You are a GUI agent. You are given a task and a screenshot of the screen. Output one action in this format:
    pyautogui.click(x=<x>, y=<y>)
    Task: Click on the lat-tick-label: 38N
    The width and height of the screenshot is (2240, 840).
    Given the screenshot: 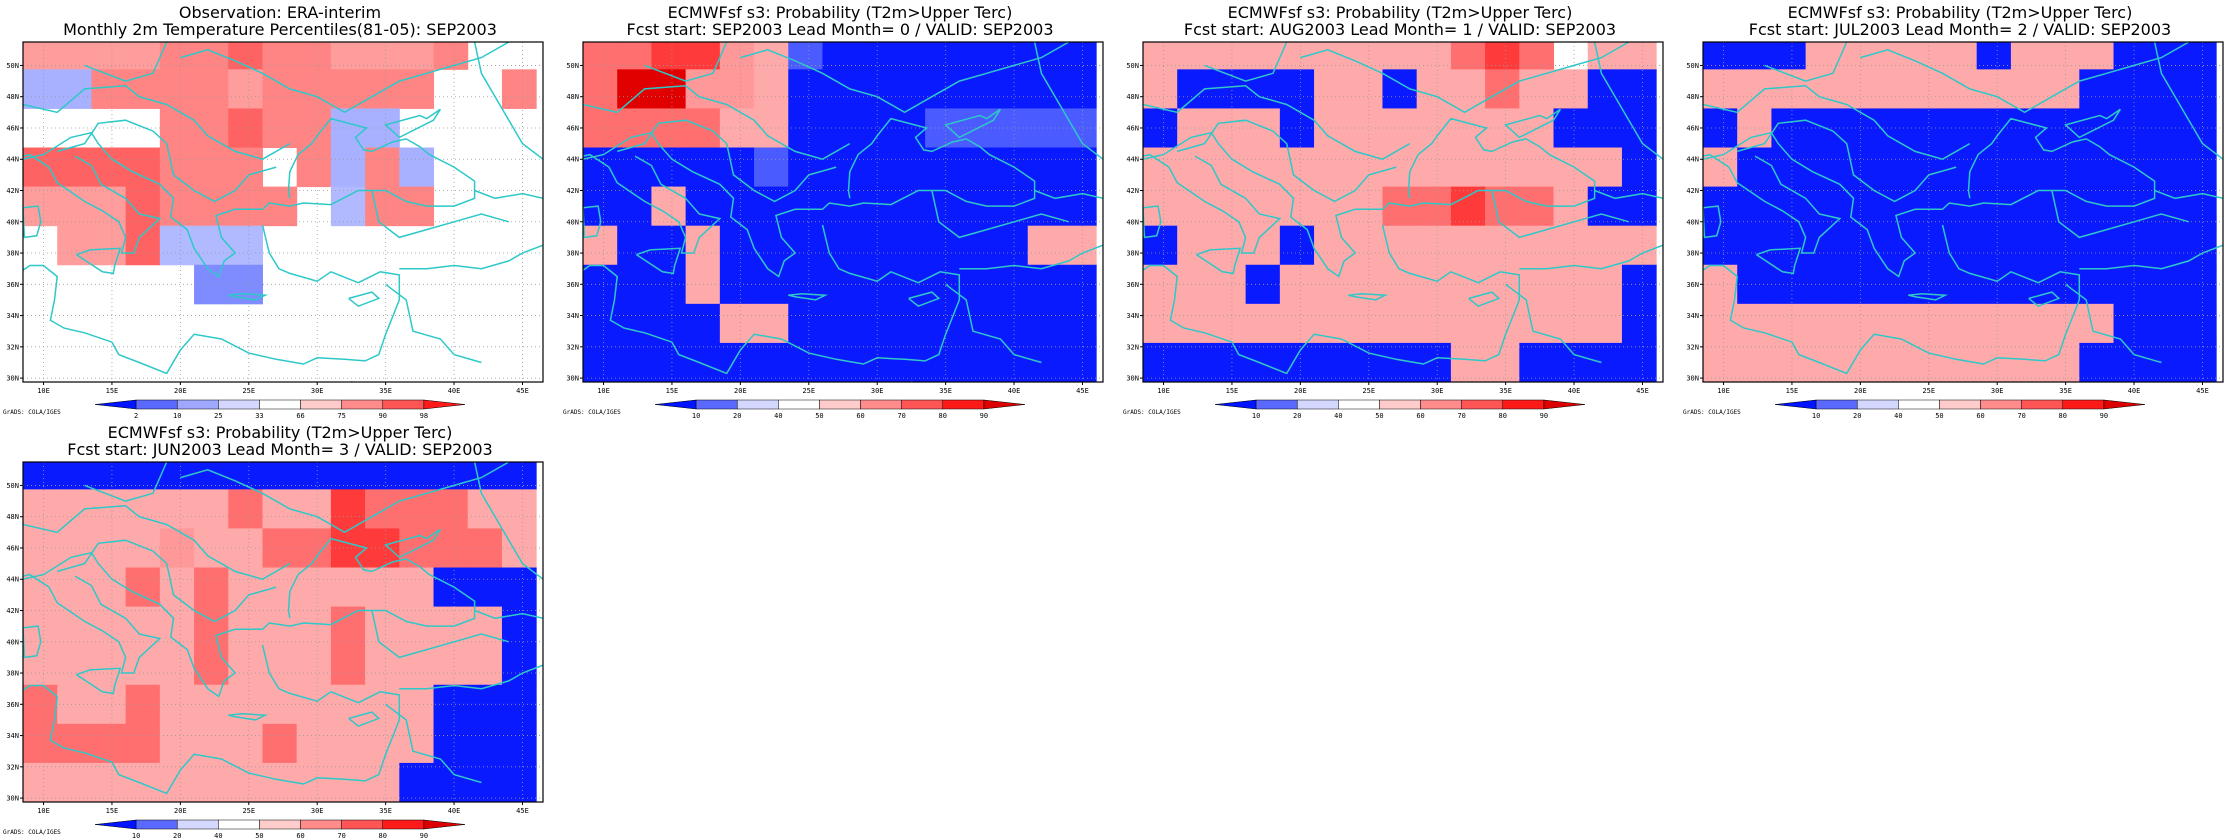 What is the action you would take?
    pyautogui.click(x=12, y=254)
    